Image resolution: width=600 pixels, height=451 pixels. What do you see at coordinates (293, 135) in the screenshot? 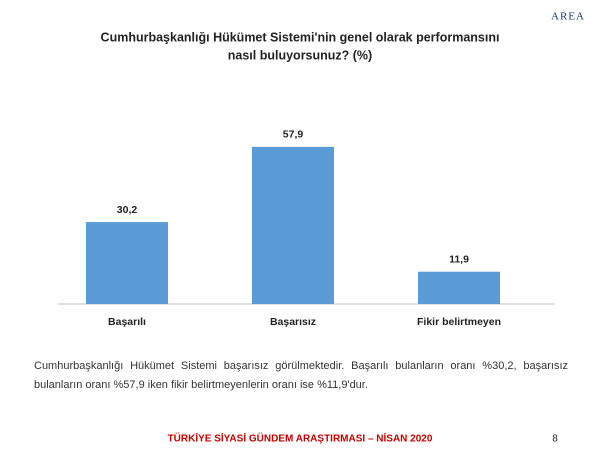
I see `value-label: 57,9` at bounding box center [293, 135].